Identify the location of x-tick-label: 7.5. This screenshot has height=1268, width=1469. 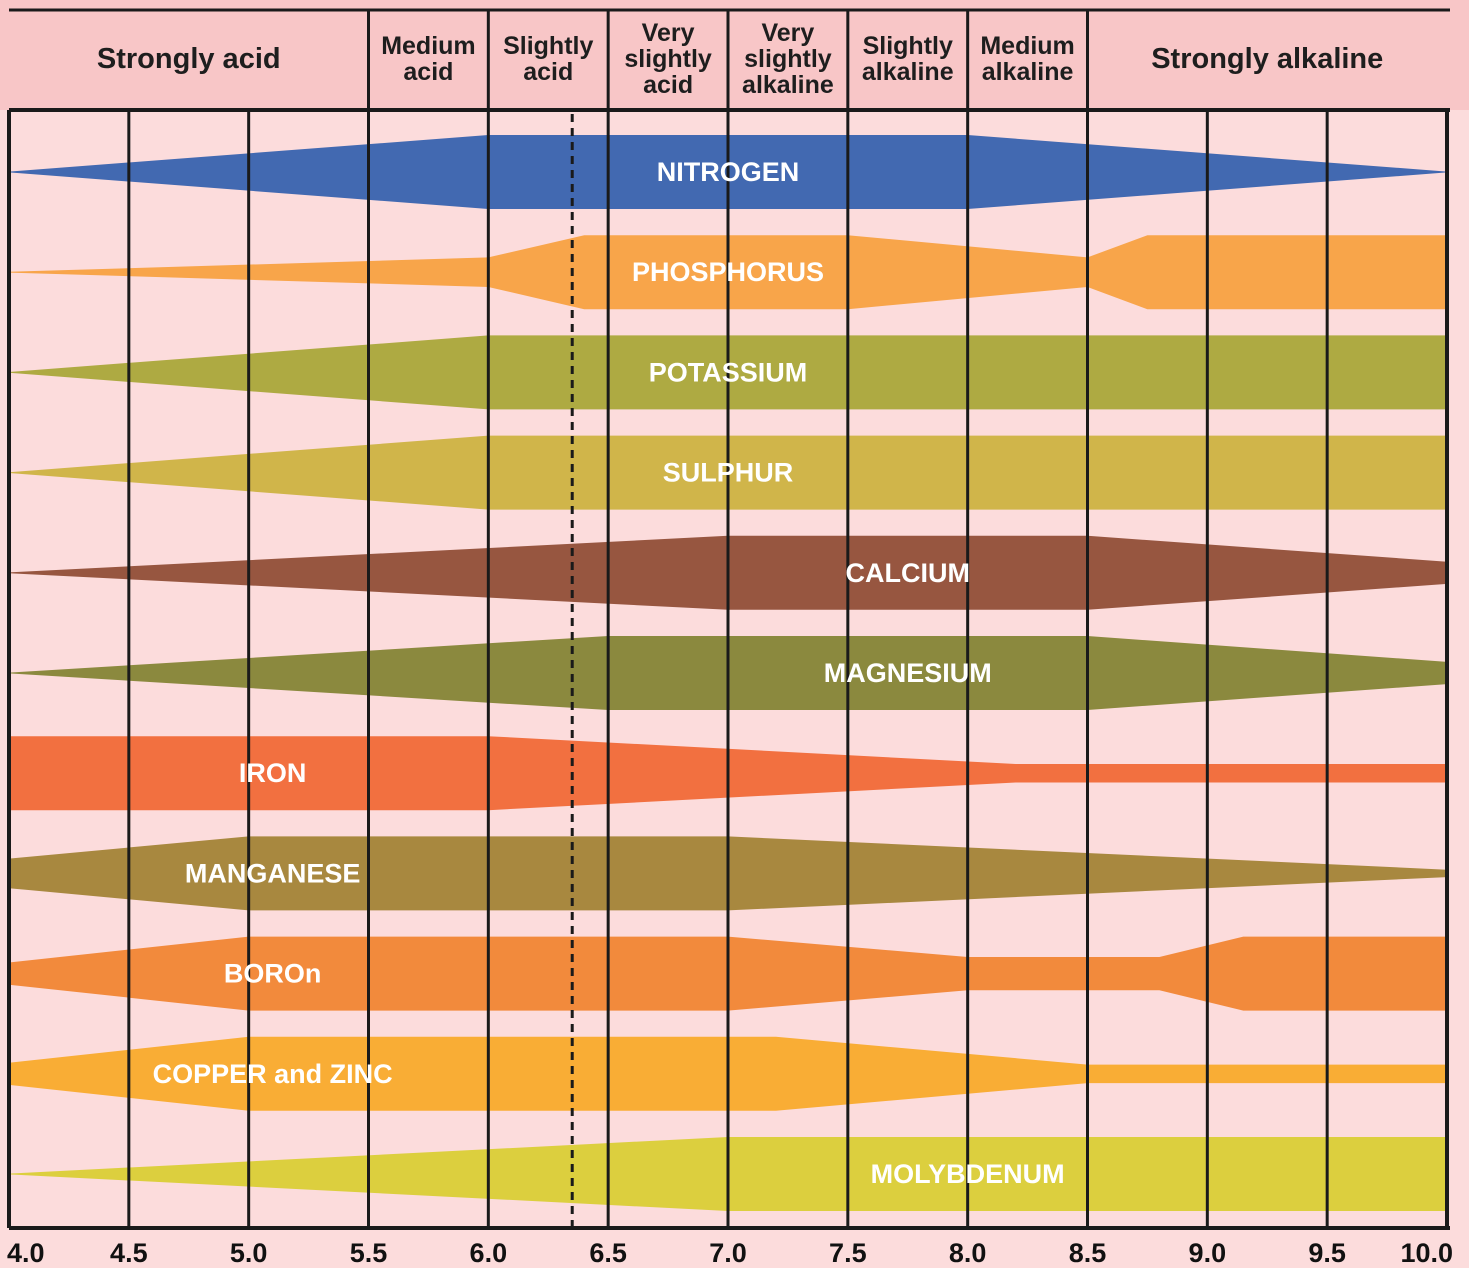
(848, 1253).